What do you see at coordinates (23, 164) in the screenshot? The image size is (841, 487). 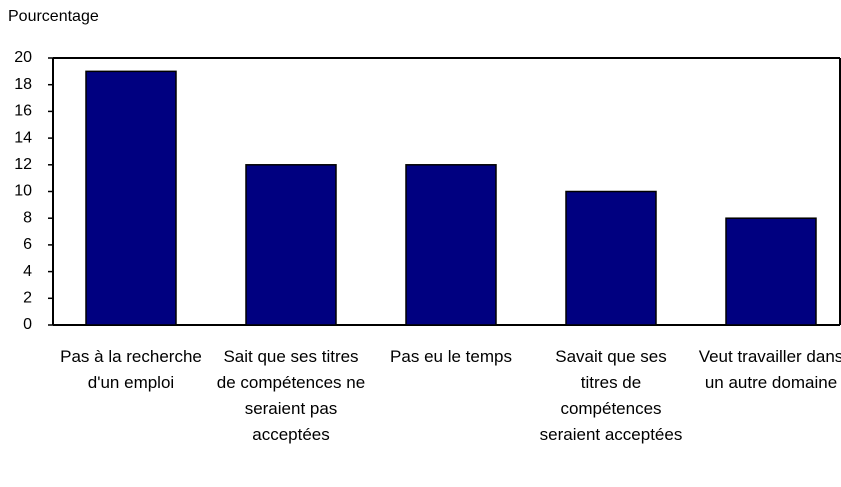 I see `y-tick-label: 12` at bounding box center [23, 164].